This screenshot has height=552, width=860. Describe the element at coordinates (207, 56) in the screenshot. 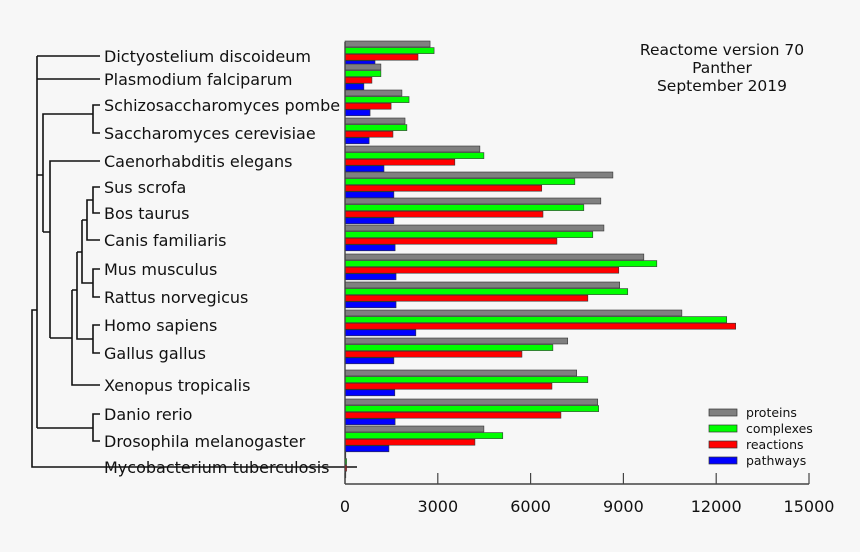

I see `category-label: Dictyostelium discoideum` at that location.